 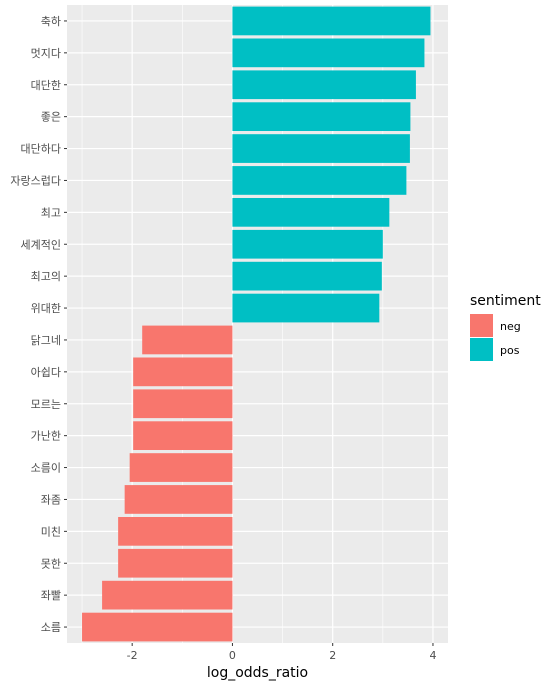 What do you see at coordinates (51, 117) in the screenshot?
I see `y-tick-label: 좋은` at bounding box center [51, 117].